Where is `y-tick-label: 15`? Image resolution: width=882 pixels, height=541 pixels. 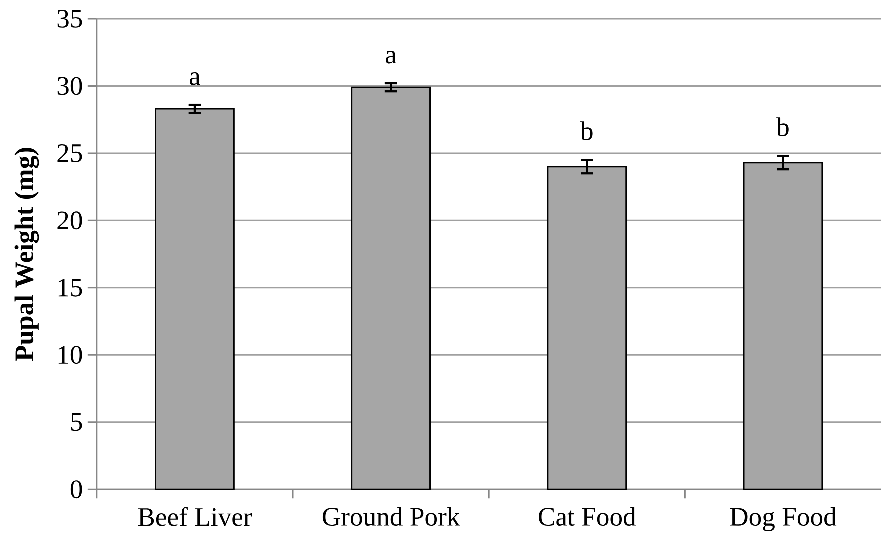 y-tick-label: 15 is located at coordinates (70, 288).